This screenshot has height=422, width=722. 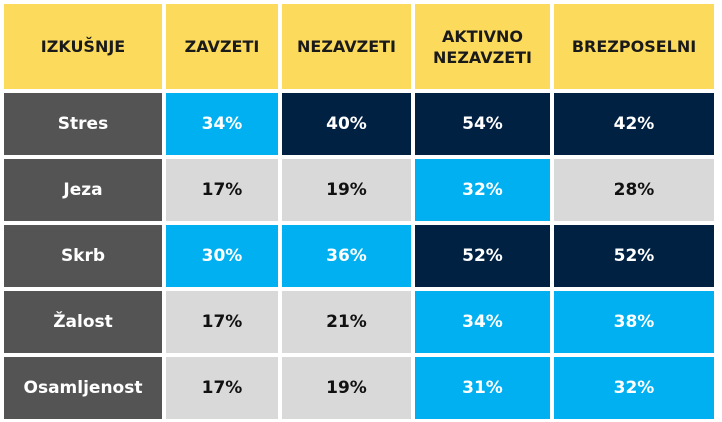 I want to click on cell-stres-aktivno-nezavzeti: 54%, so click(x=482, y=124).